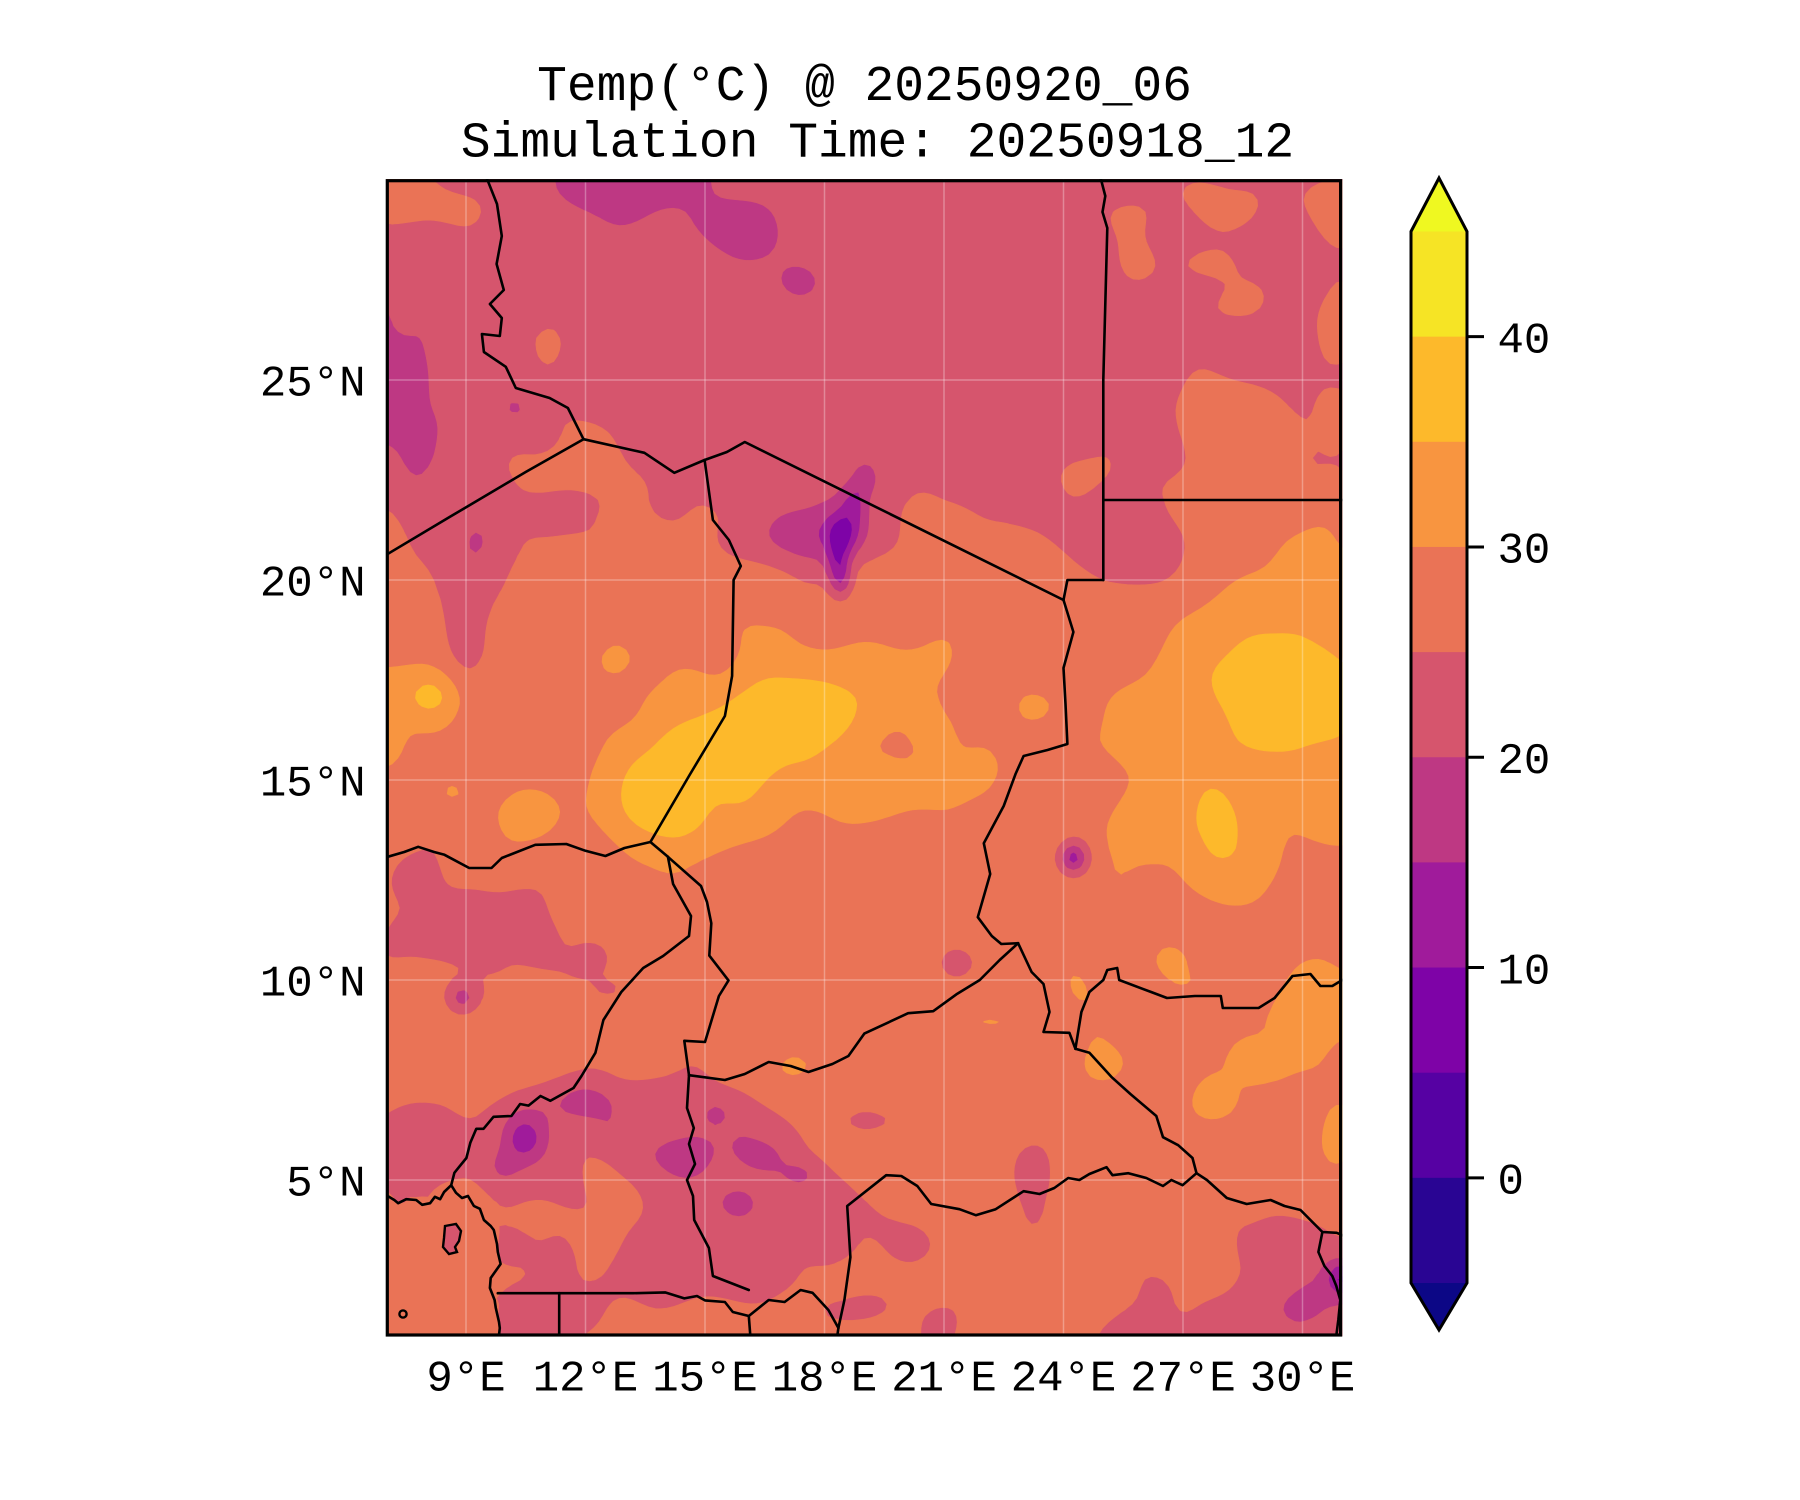 The width and height of the screenshot is (1800, 1500). I want to click on svg-text: Simulation Time: 20250918_12, so click(877, 143).